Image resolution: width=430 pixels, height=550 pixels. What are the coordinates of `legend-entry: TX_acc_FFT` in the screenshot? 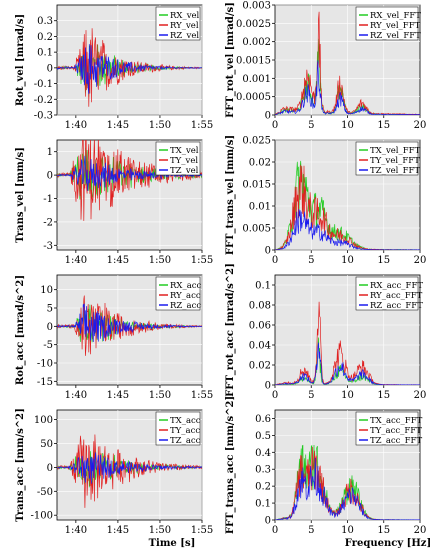 It's located at (396, 421).